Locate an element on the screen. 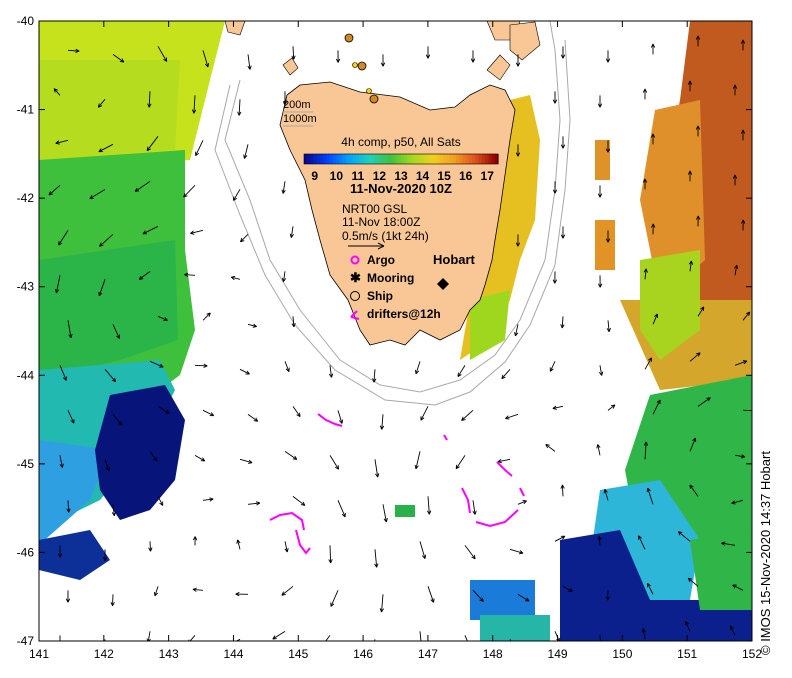 This screenshot has width=792, height=678. y-tick-label: -47 is located at coordinates (26, 641).